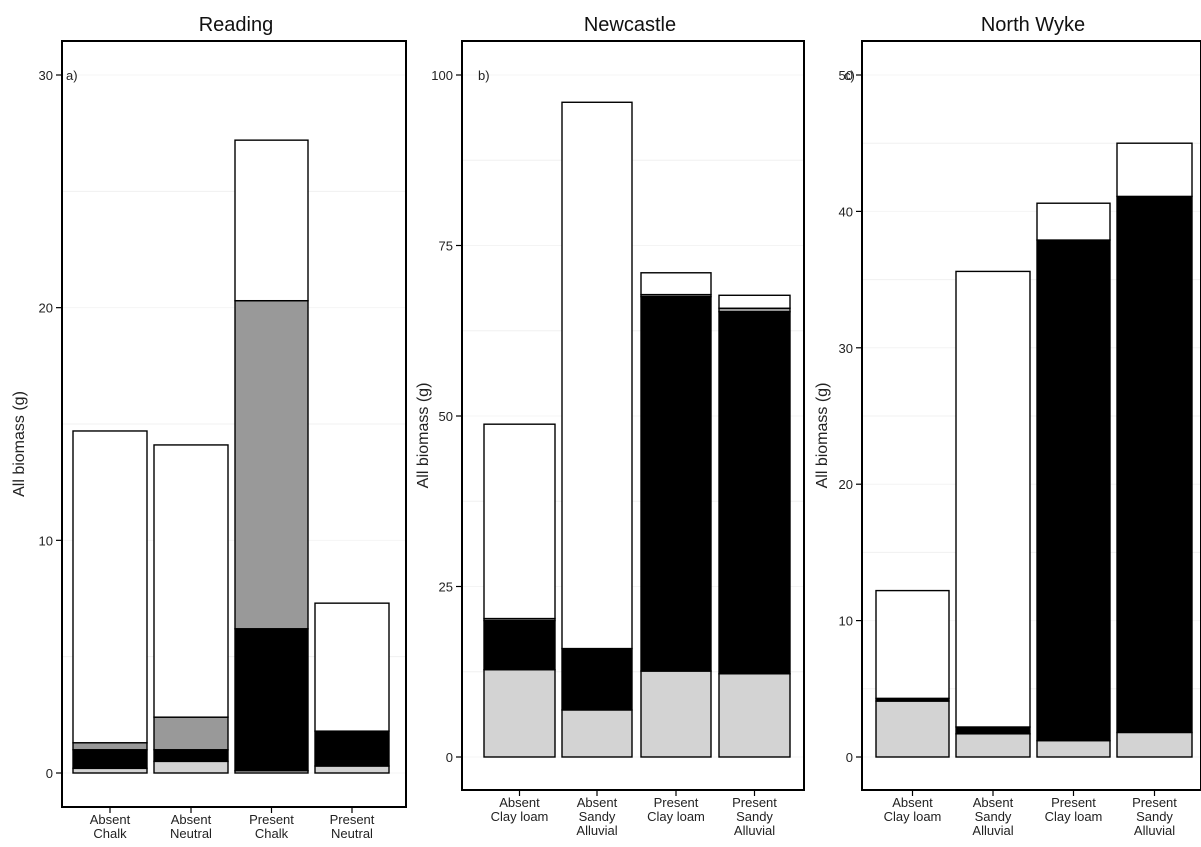 This screenshot has height=847, width=1201. What do you see at coordinates (446, 246) in the screenshot?
I see `y-tick-label: 75` at bounding box center [446, 246].